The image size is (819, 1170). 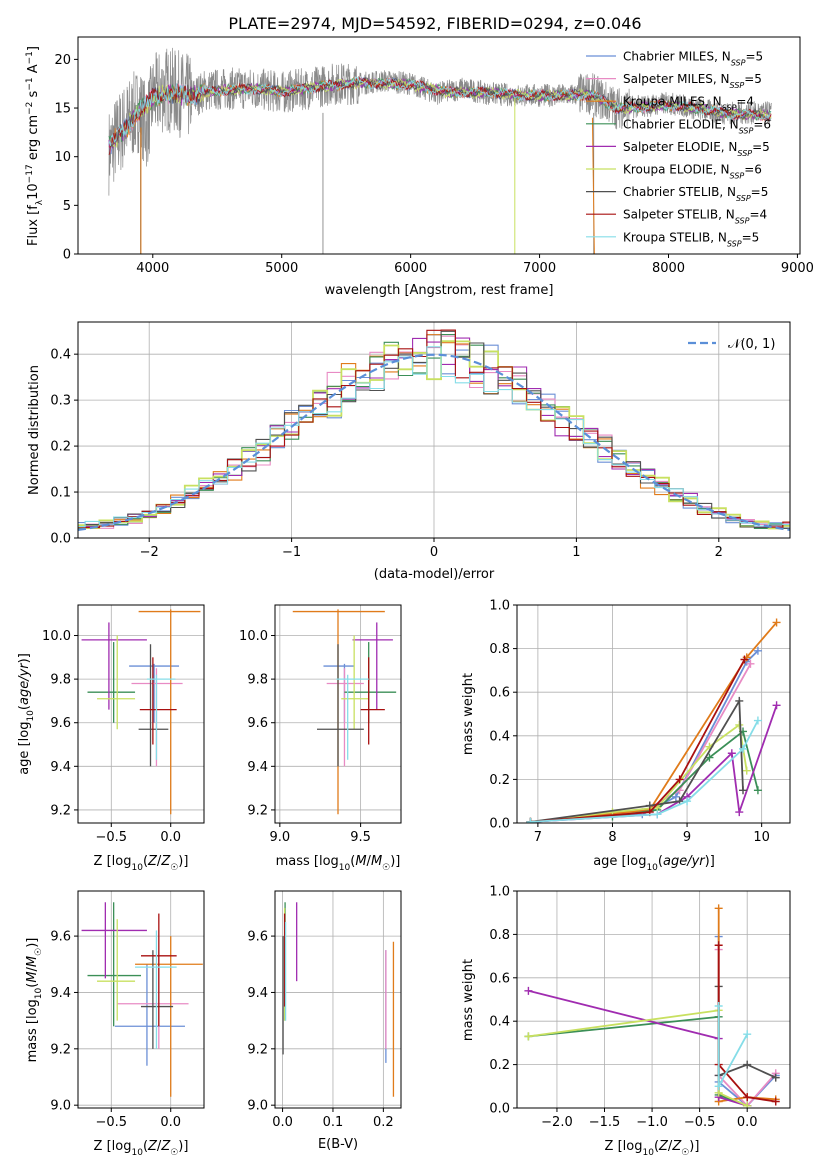 I want to click on normal-pdf-line, so click(x=434, y=442).